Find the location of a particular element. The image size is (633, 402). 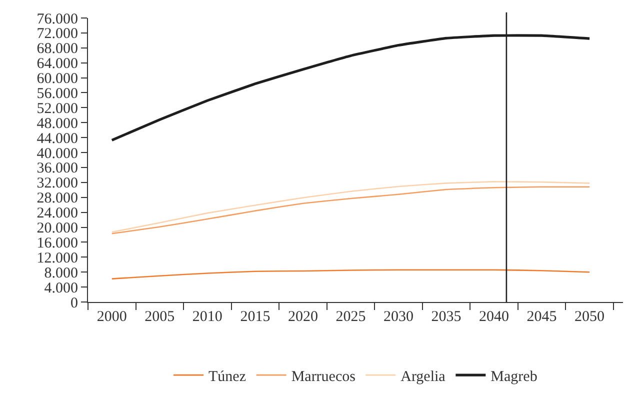

y-tick-label: 12.000 is located at coordinates (57, 258).